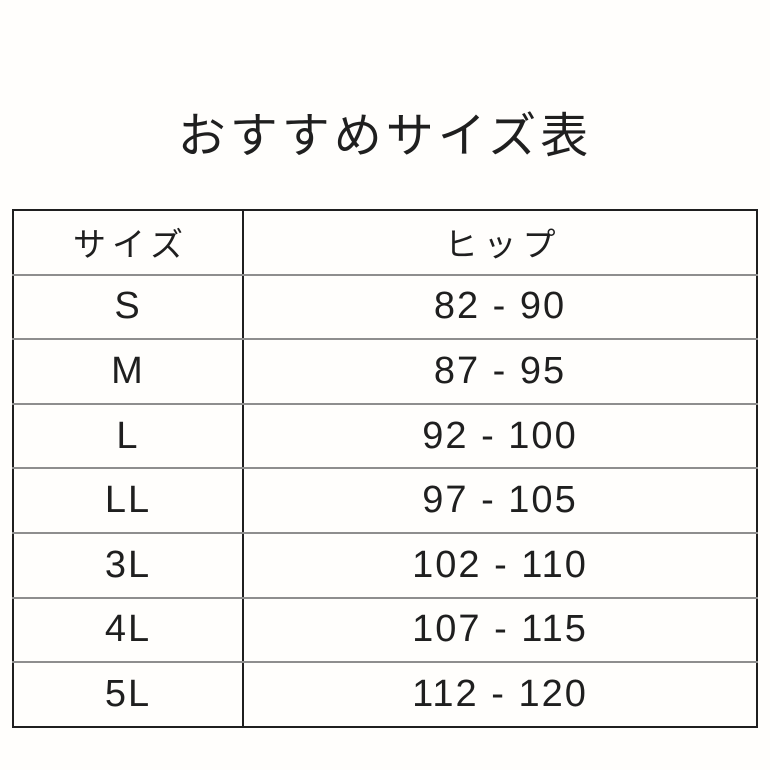  I want to click on hip-cell: 87 - 95, so click(500, 372).